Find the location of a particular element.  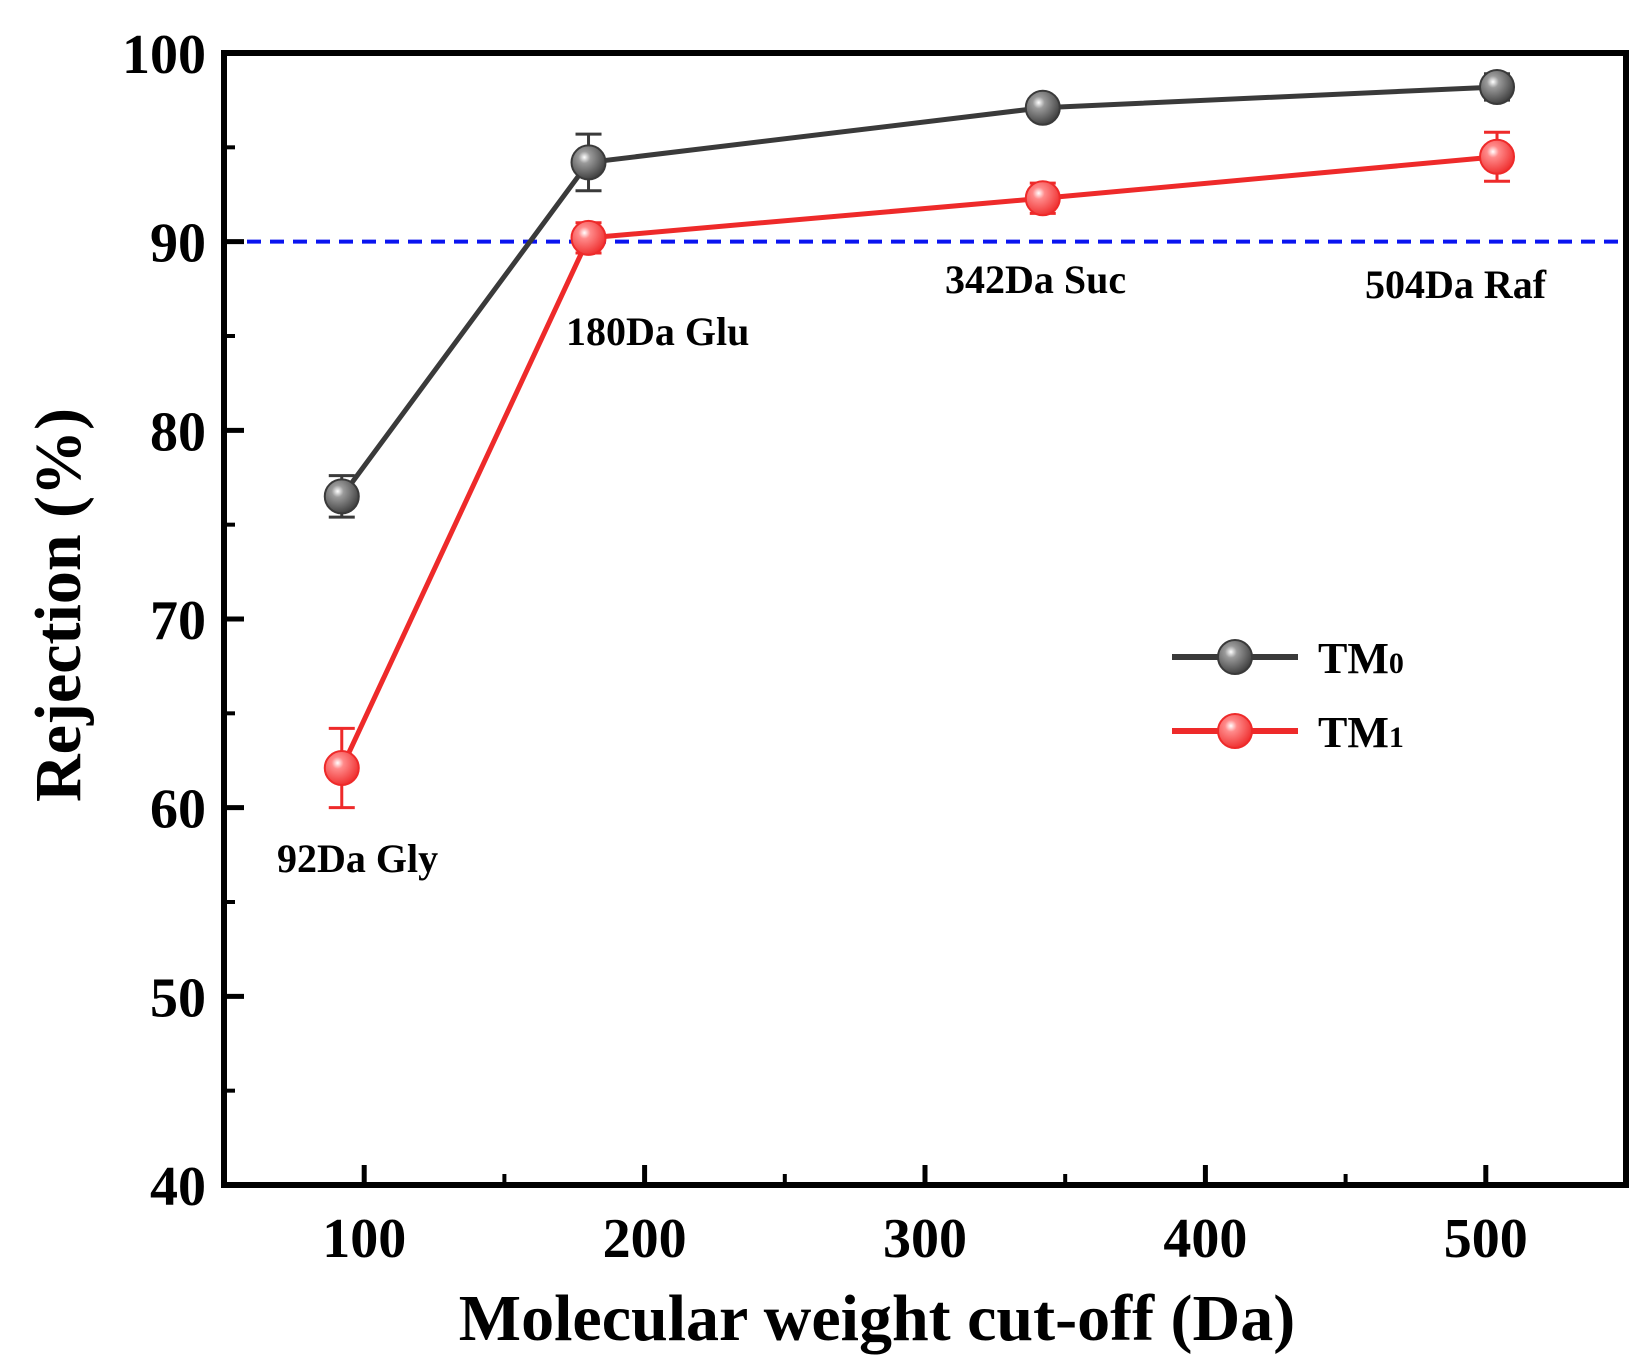

legend-label-tm1: TM1 is located at coordinates (1361, 732).